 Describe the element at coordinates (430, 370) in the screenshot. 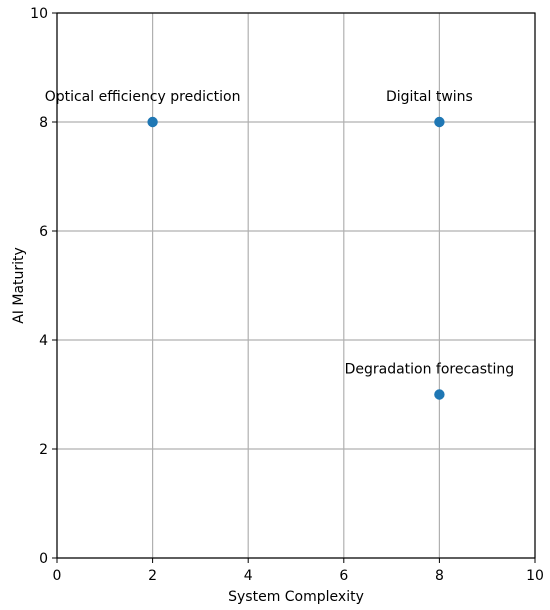

I see `data-point-label: Degradation forecasting` at that location.